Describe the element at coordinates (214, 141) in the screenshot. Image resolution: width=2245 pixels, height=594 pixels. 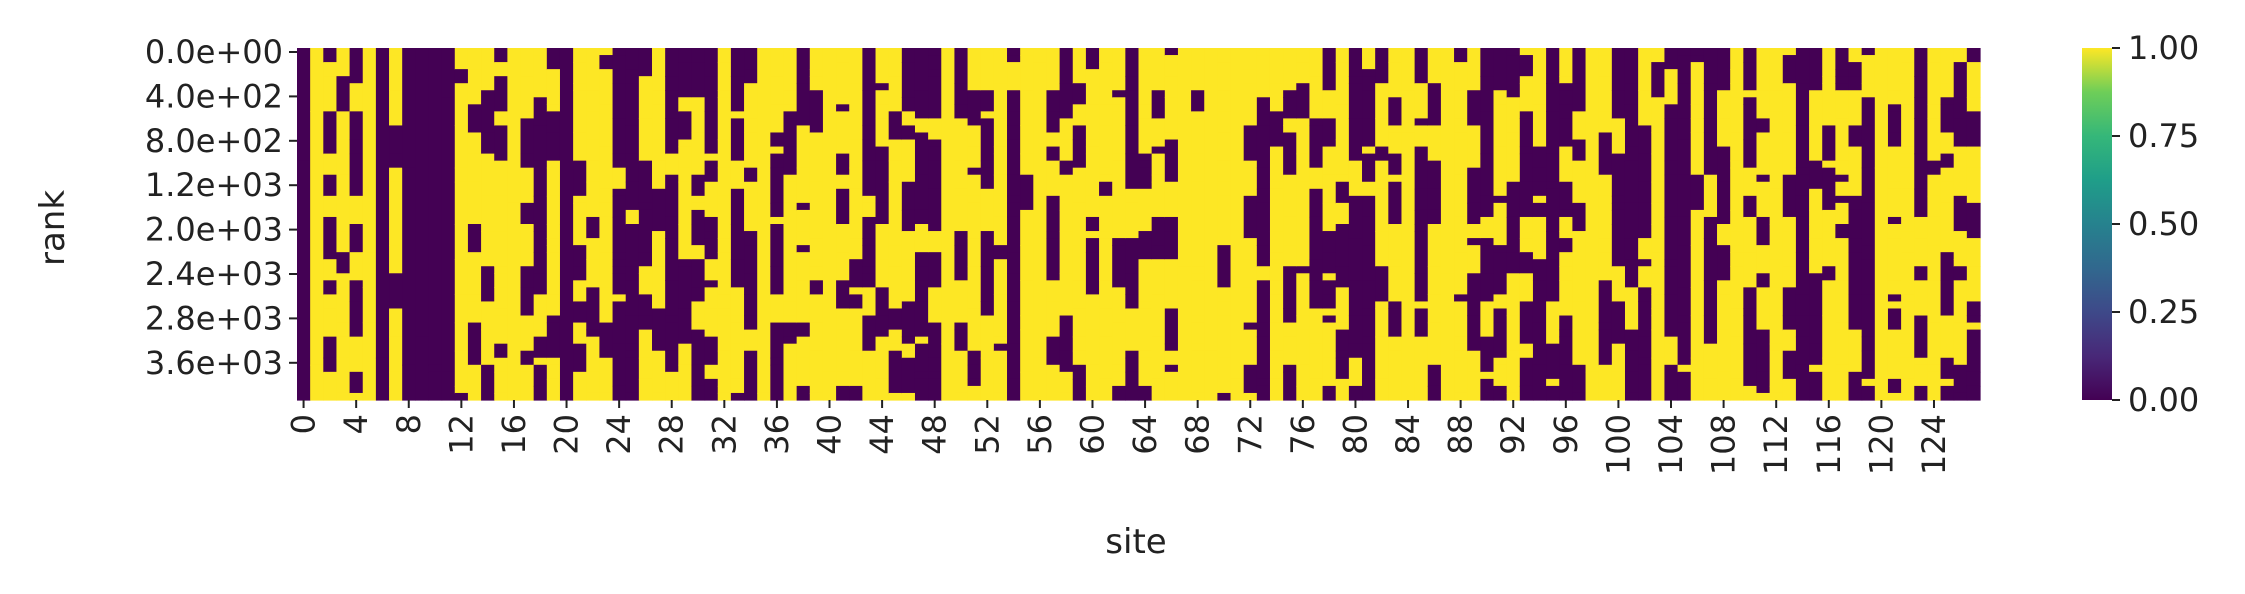
I see `y-tick-label: 8.0e+02` at that location.